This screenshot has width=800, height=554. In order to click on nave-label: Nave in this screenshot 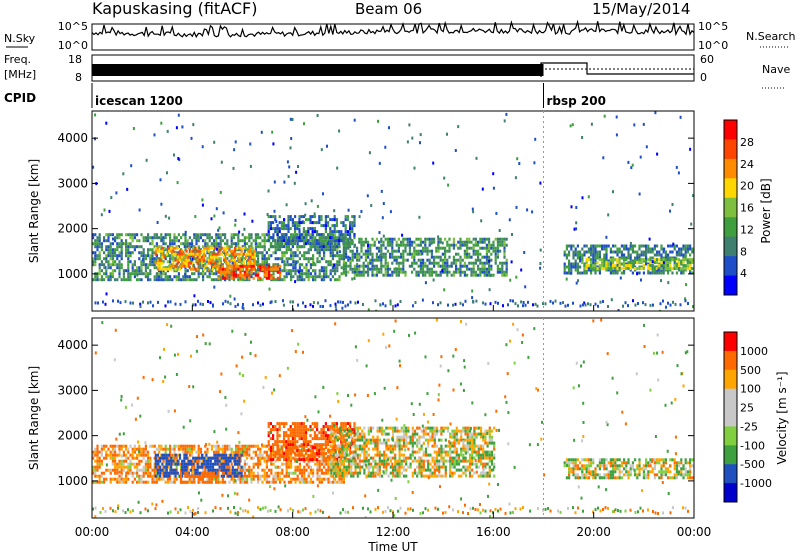, I will do `click(776, 69)`.